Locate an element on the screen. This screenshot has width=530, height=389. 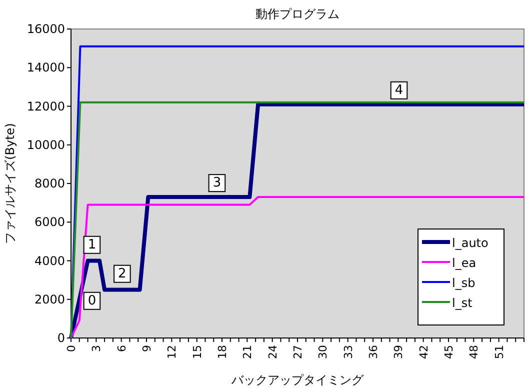
x-tick-label: 33 is located at coordinates (348, 352).